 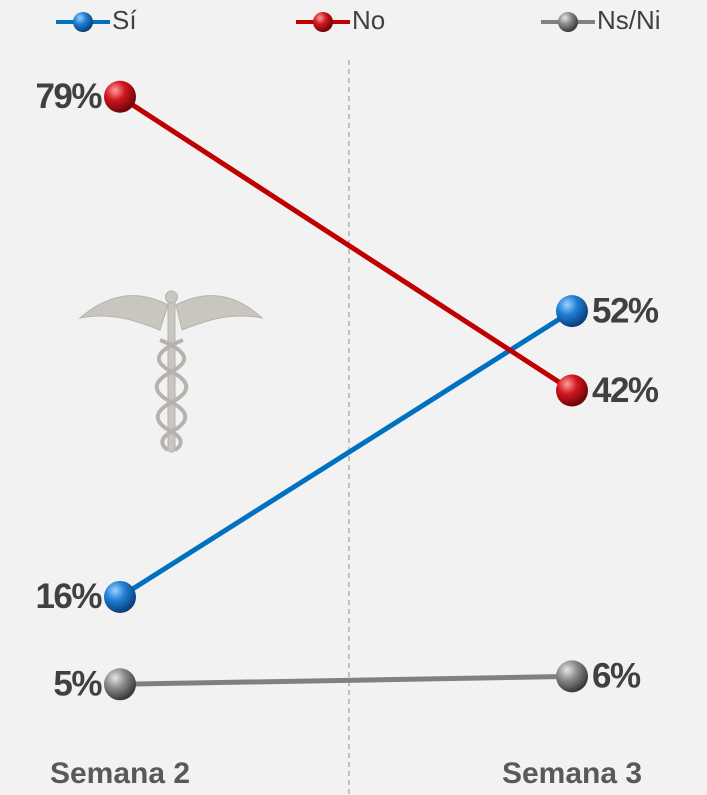 What do you see at coordinates (368, 20) in the screenshot?
I see `legend-label: No` at bounding box center [368, 20].